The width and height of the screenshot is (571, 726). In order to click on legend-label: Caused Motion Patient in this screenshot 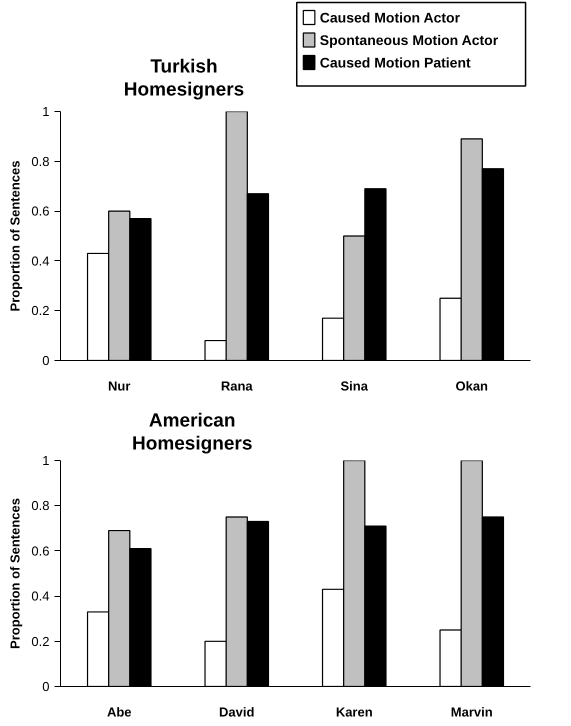, I will do `click(396, 62)`.